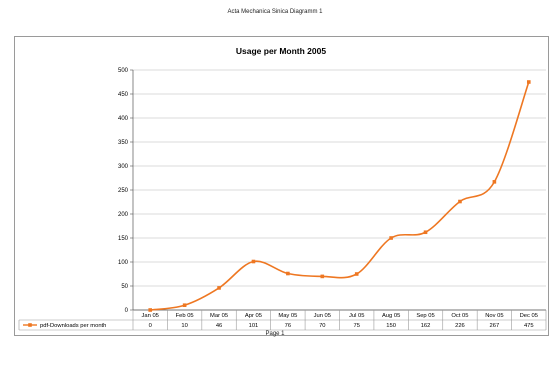 This screenshot has width=550, height=365. What do you see at coordinates (275, 334) in the screenshot?
I see `document-footer: Page 1` at bounding box center [275, 334].